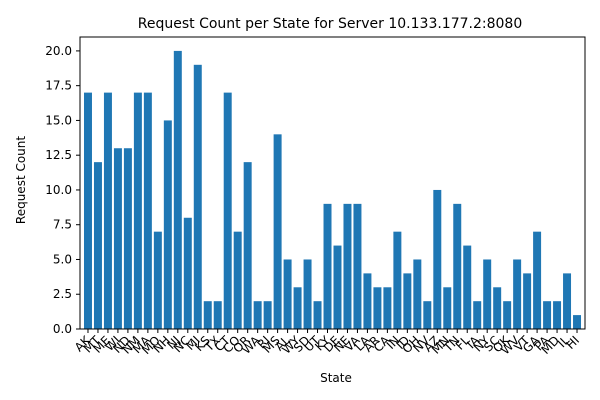  I want to click on y-axis-label: Request Count, so click(21, 180).